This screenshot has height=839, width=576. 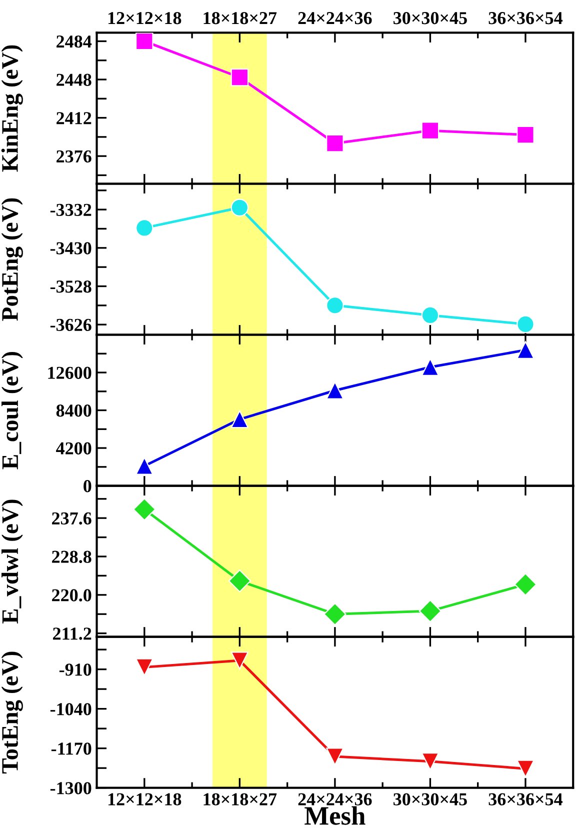 What do you see at coordinates (74, 41) in the screenshot?
I see `y-tick-label: 2484` at bounding box center [74, 41].